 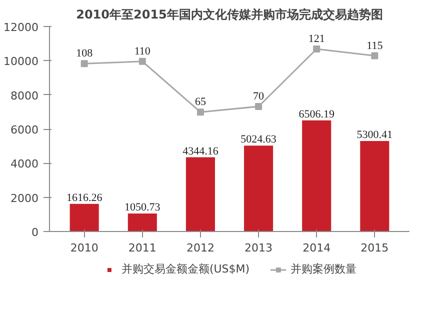 What do you see at coordinates (24, 164) in the screenshot?
I see `y-tick-label: 4000` at bounding box center [24, 164].